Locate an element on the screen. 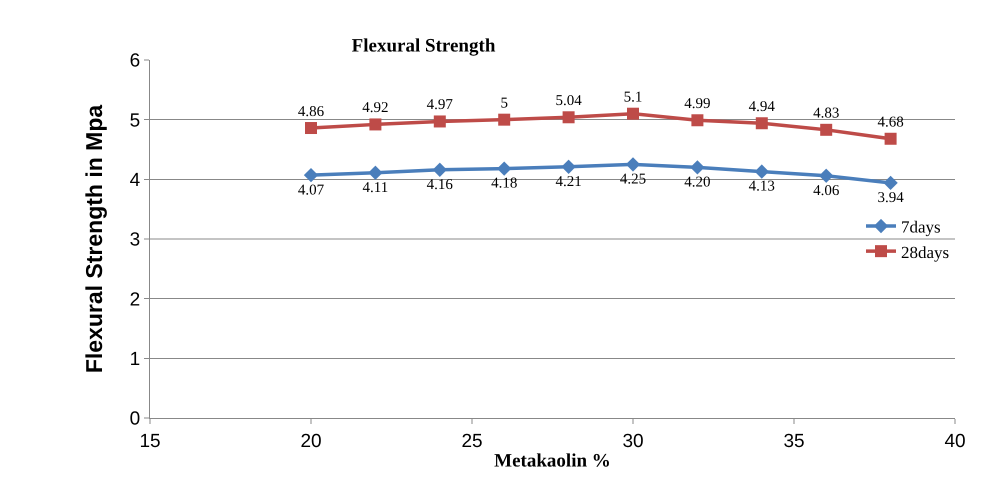  data-label: 4.94 is located at coordinates (762, 107).